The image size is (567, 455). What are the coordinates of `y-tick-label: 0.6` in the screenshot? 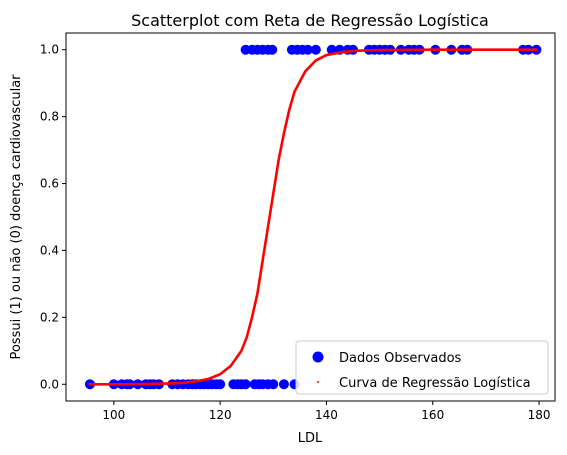 It's located at (49, 184).